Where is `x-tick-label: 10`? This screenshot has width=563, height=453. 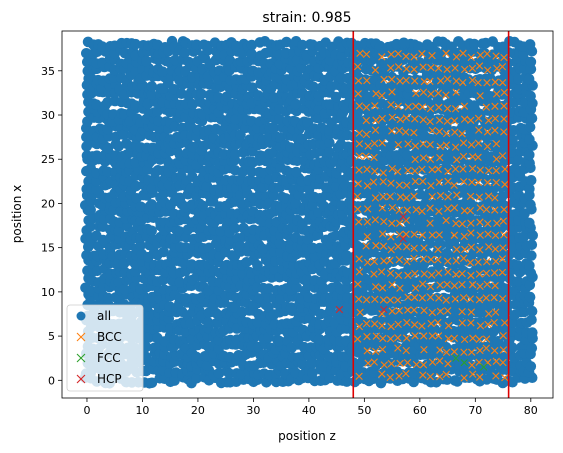 x-tick-label: 10 is located at coordinates (142, 410).